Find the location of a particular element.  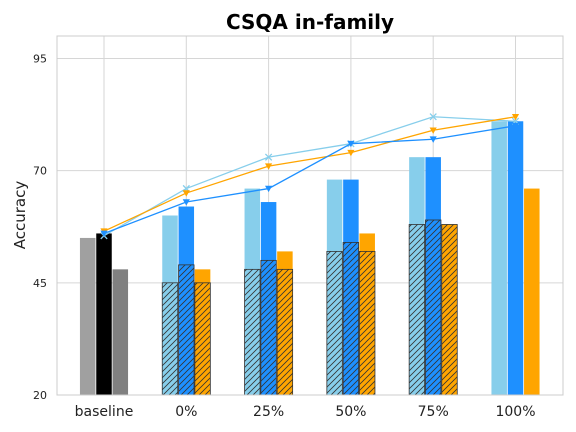

y-tick-label: 20 is located at coordinates (40, 395).